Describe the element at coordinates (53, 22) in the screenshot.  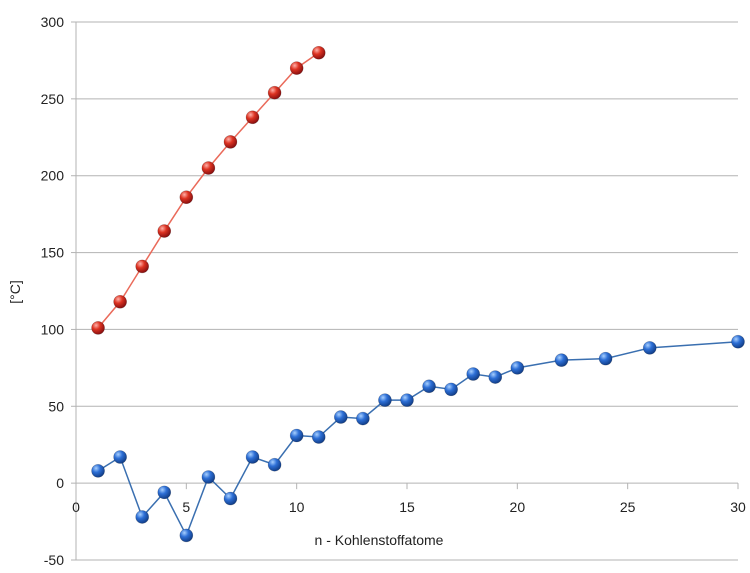
I see `y-tick-label: 300` at that location.